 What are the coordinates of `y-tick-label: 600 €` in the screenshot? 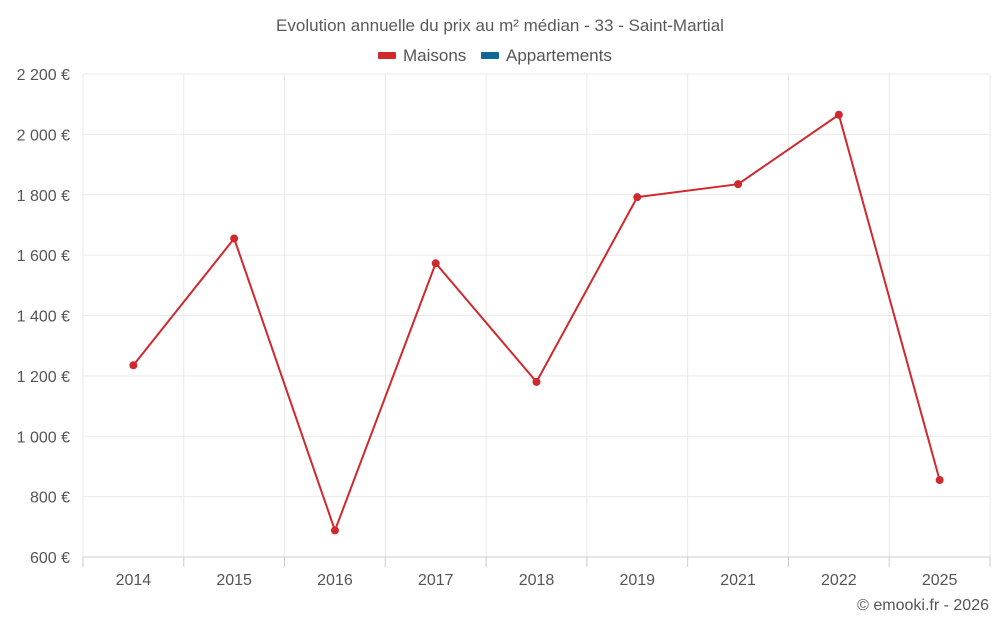 It's located at (50, 558).